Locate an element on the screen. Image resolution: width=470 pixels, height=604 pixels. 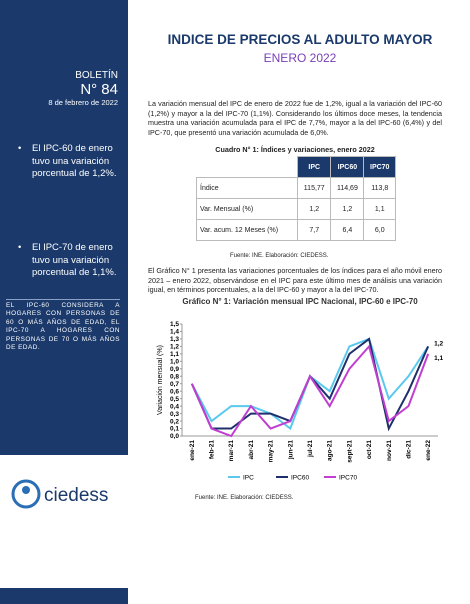
value-label: 1,1 is located at coordinates (438, 358).